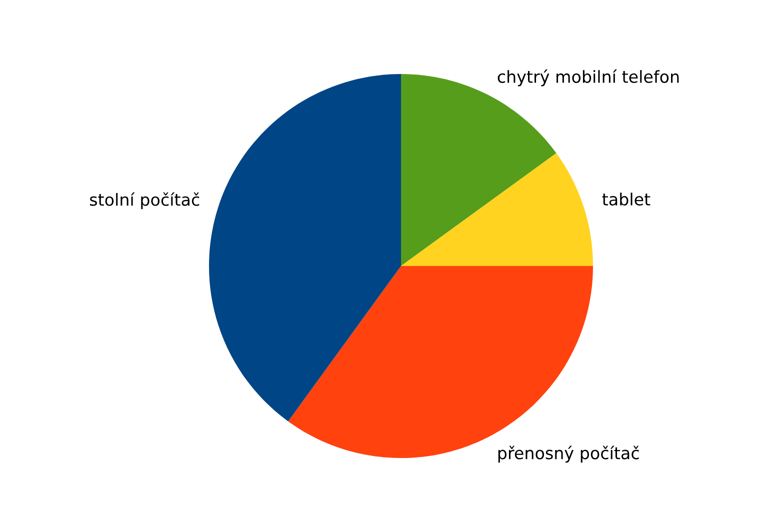 The image size is (771, 523). What do you see at coordinates (145, 201) in the screenshot?
I see `slice-label: stolní počítač` at bounding box center [145, 201].